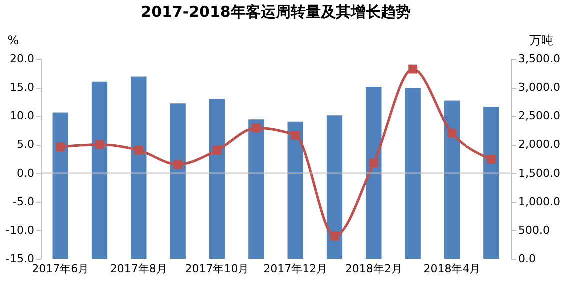  What do you see at coordinates (539, 59) in the screenshot?
I see `y2-tick-label: 3,500.0` at bounding box center [539, 59].